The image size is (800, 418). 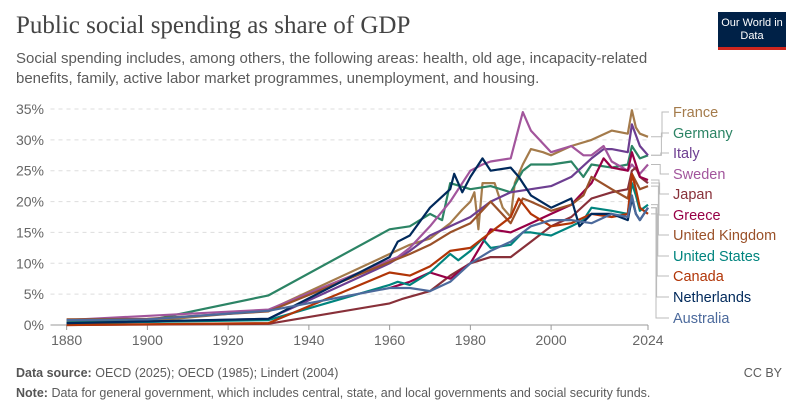 I want to click on legend-label: Sweden, so click(x=699, y=175).